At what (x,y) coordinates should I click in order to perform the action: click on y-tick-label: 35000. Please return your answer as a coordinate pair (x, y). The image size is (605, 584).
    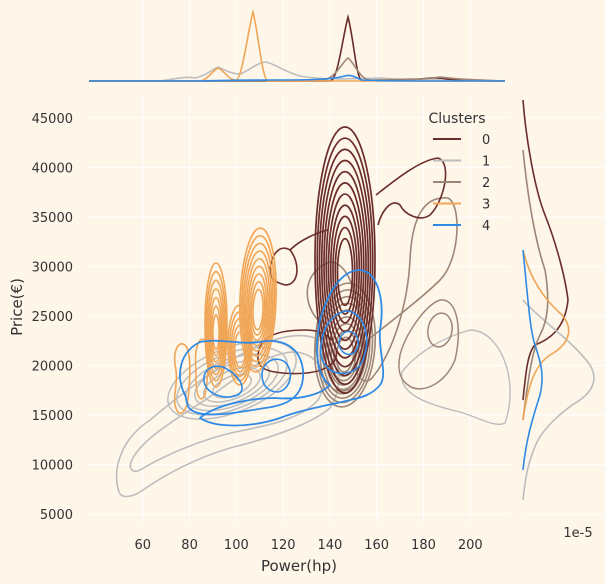
    Looking at the image, I should click on (52, 218).